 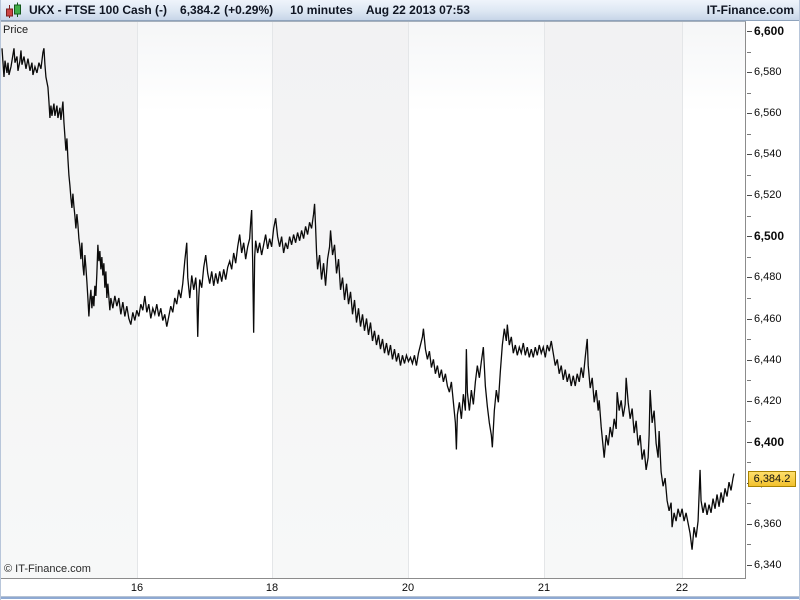 What do you see at coordinates (750, 10) in the screenshot?
I see `brand-label: IT-Finance.com` at bounding box center [750, 10].